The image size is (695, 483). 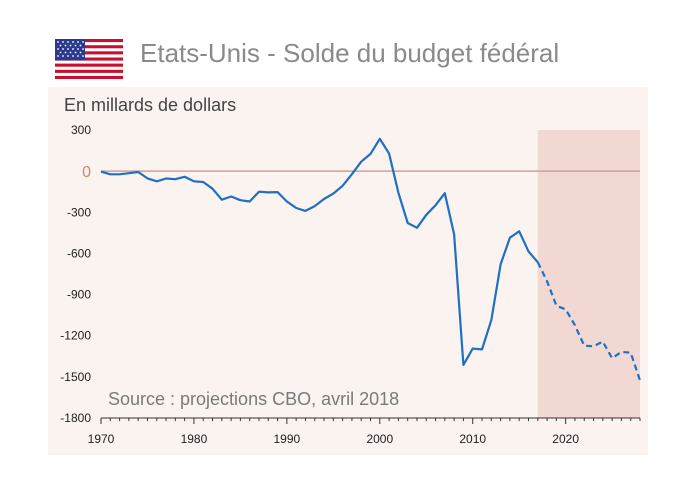 What do you see at coordinates (194, 439) in the screenshot?
I see `x-tick-label: 1980` at bounding box center [194, 439].